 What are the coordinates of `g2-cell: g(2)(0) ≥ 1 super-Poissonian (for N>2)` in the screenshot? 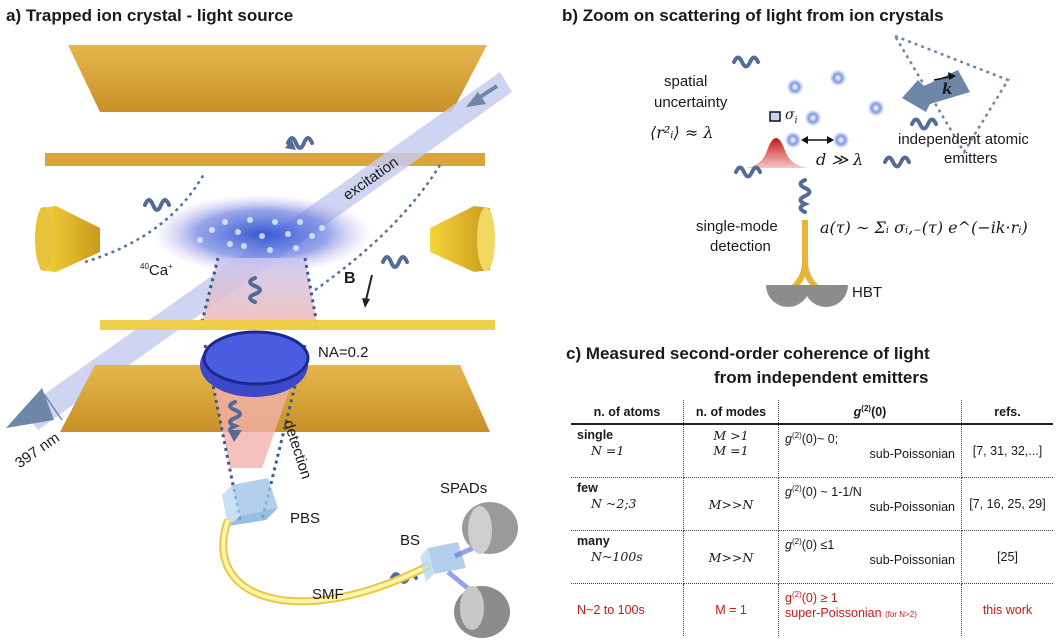 It's located at (870, 610).